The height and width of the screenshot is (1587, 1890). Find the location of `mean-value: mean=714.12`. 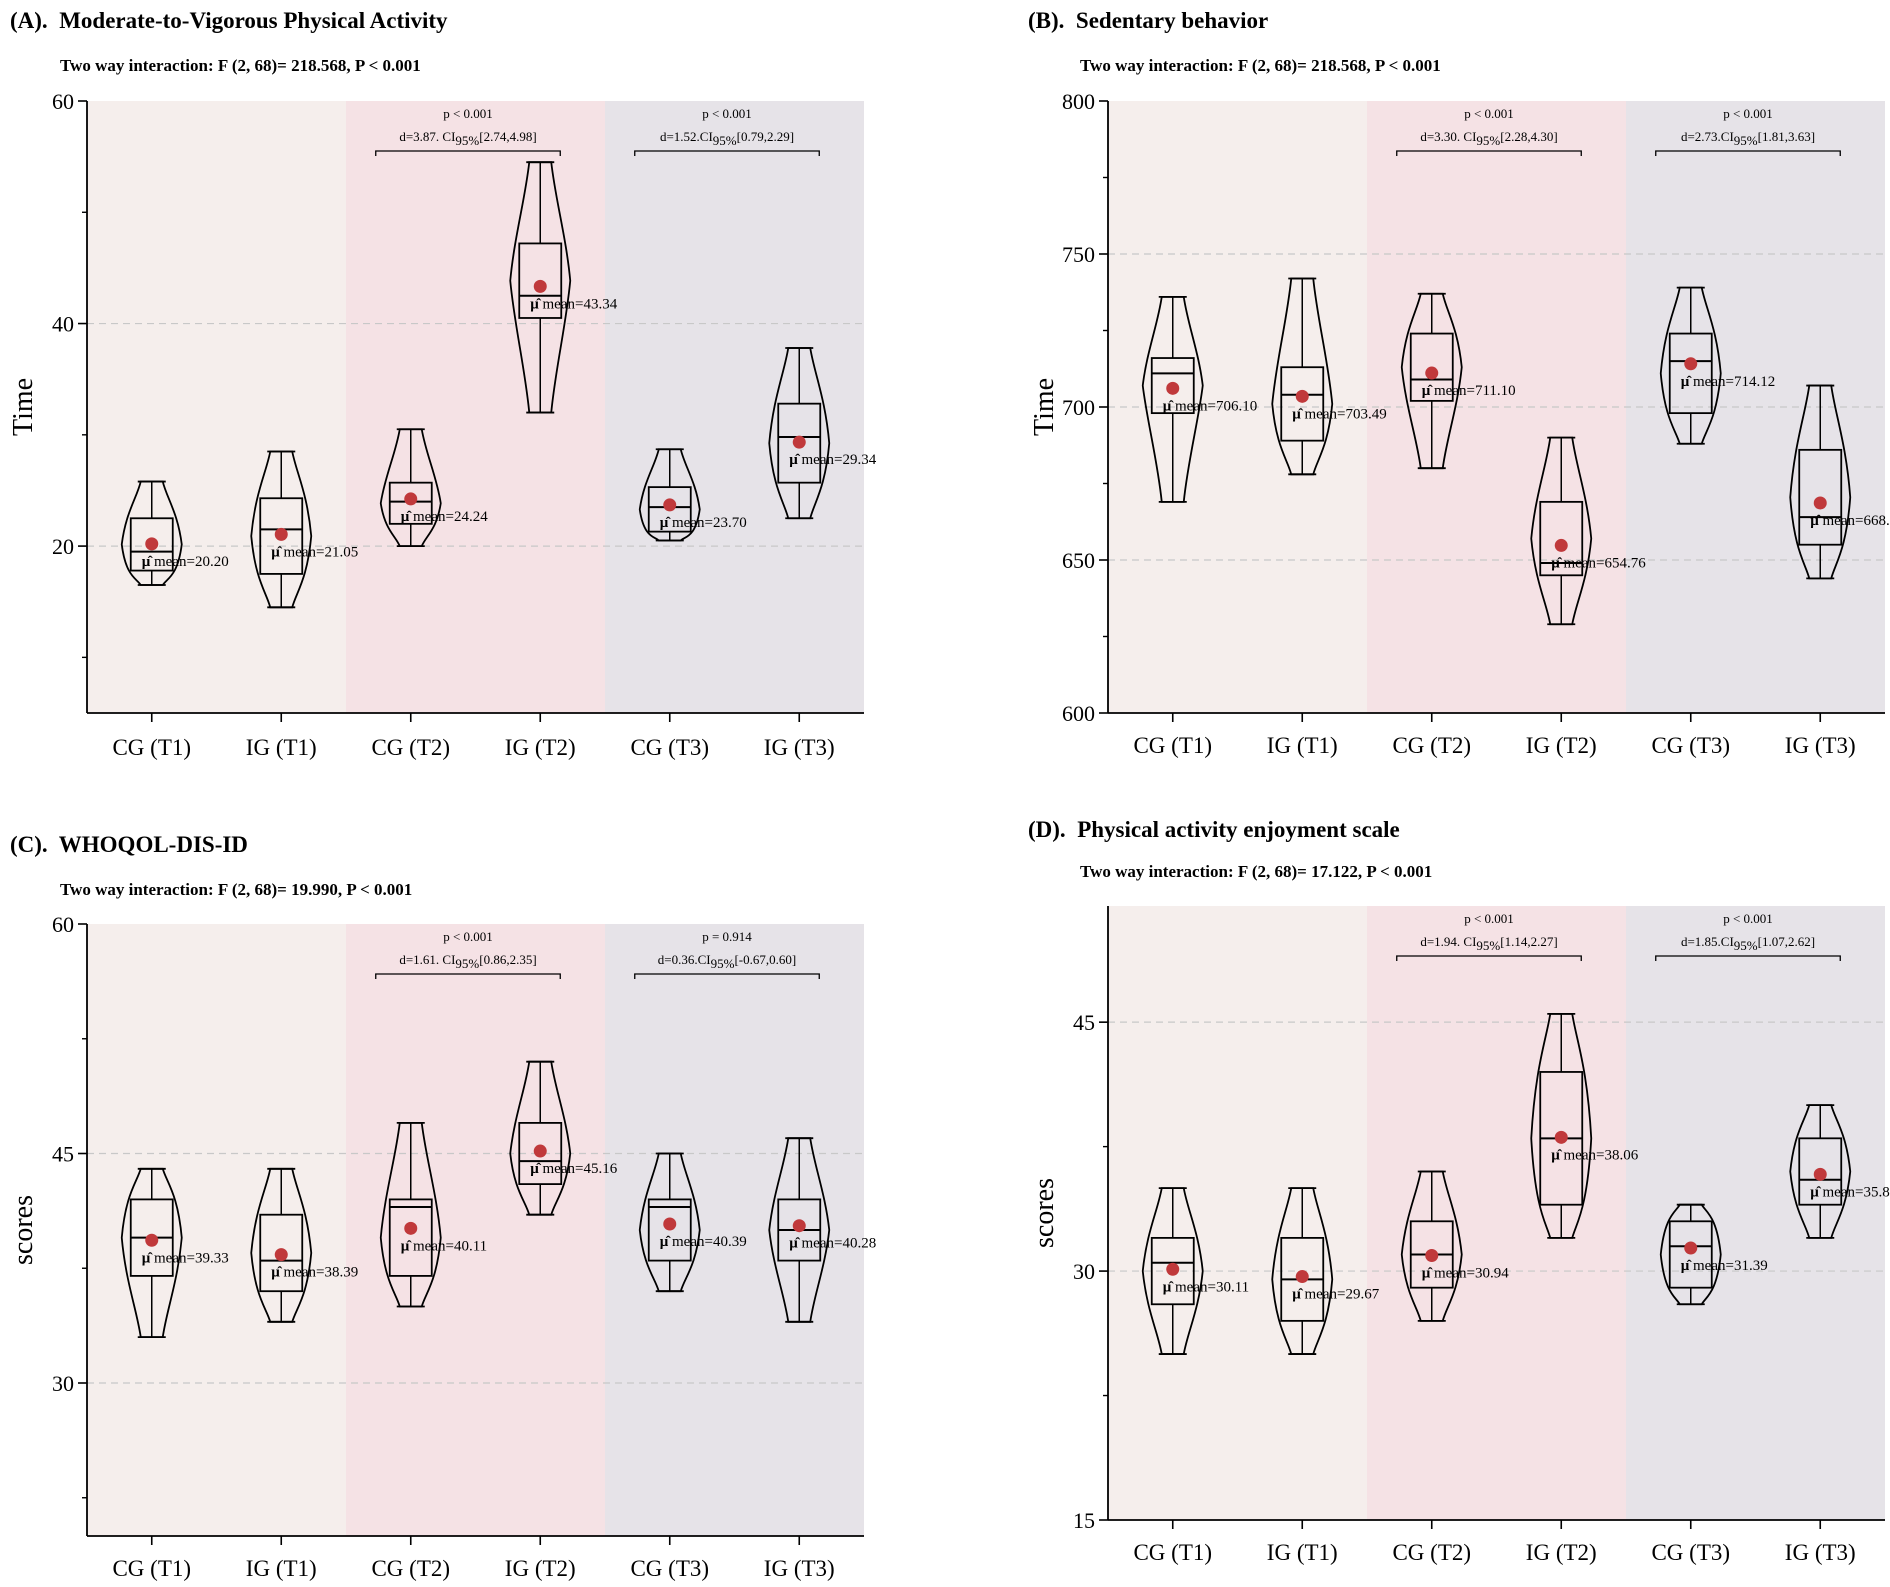

mean-value: mean=714.12 is located at coordinates (1734, 382).